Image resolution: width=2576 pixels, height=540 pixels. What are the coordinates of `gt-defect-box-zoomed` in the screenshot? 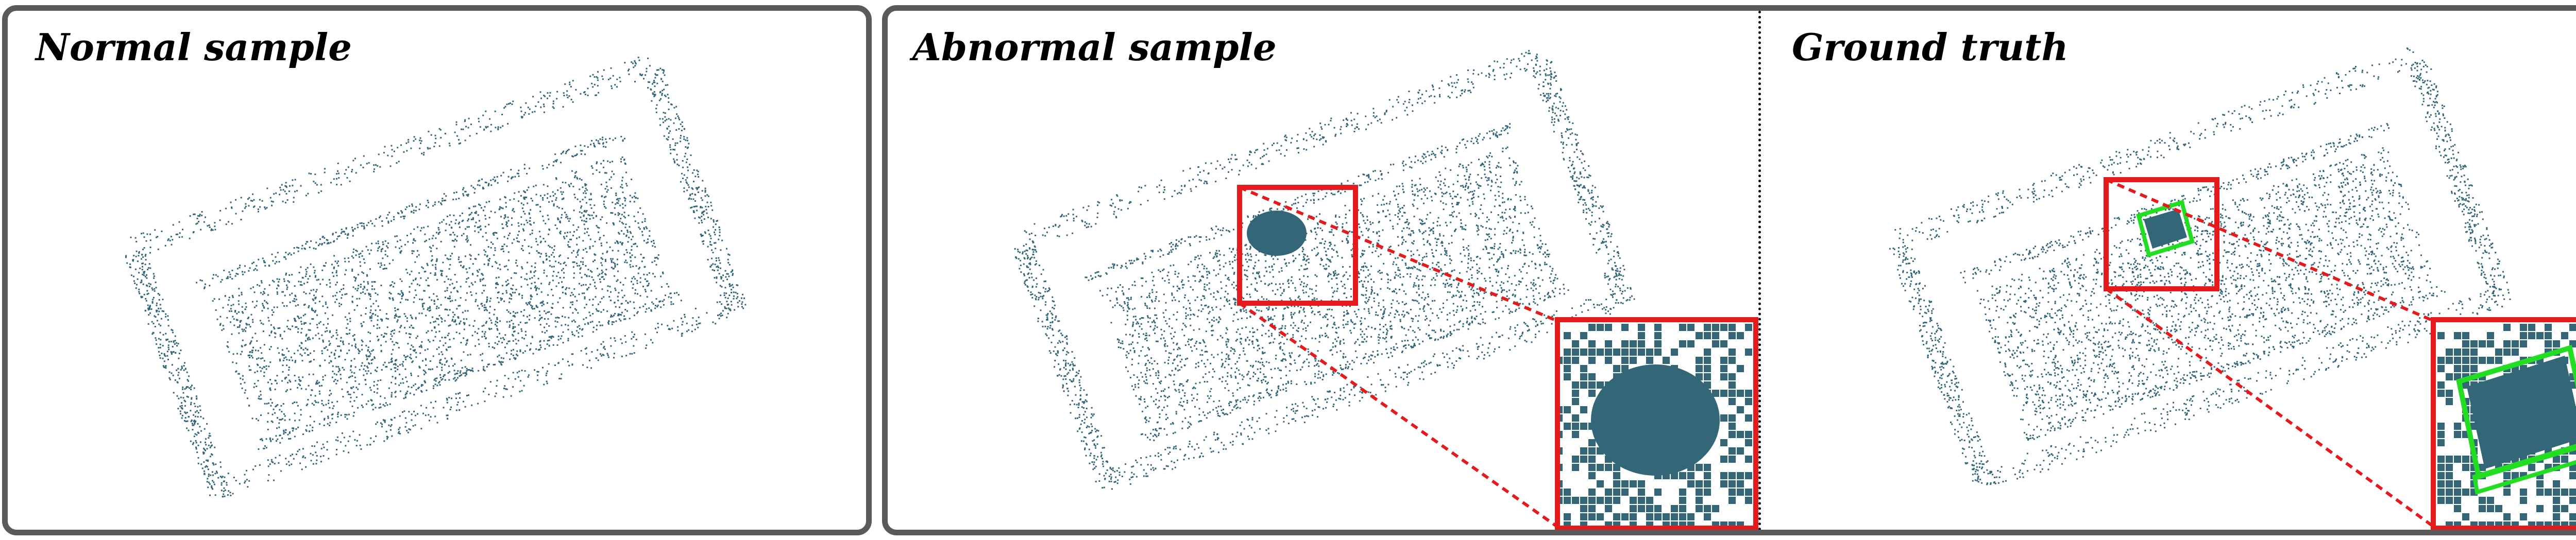 It's located at (2516, 412).